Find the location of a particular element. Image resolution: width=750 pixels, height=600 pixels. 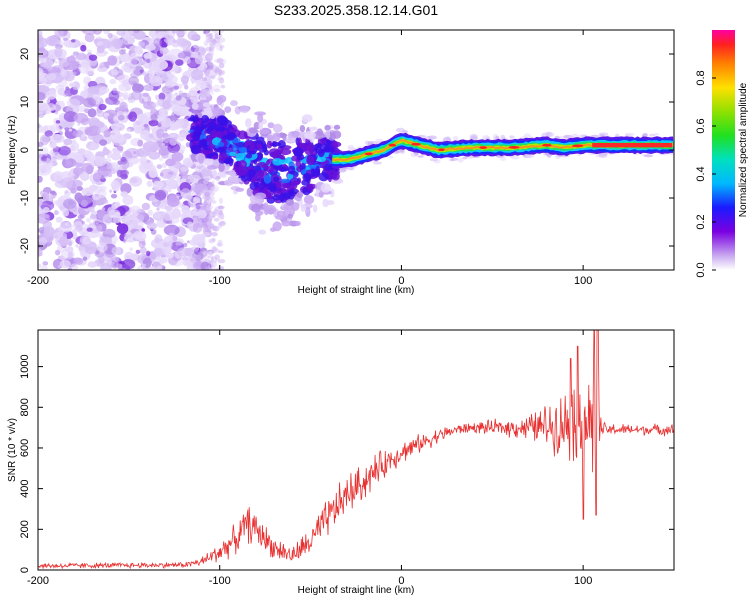

x-tick-label: -100 is located at coordinates (220, 581).